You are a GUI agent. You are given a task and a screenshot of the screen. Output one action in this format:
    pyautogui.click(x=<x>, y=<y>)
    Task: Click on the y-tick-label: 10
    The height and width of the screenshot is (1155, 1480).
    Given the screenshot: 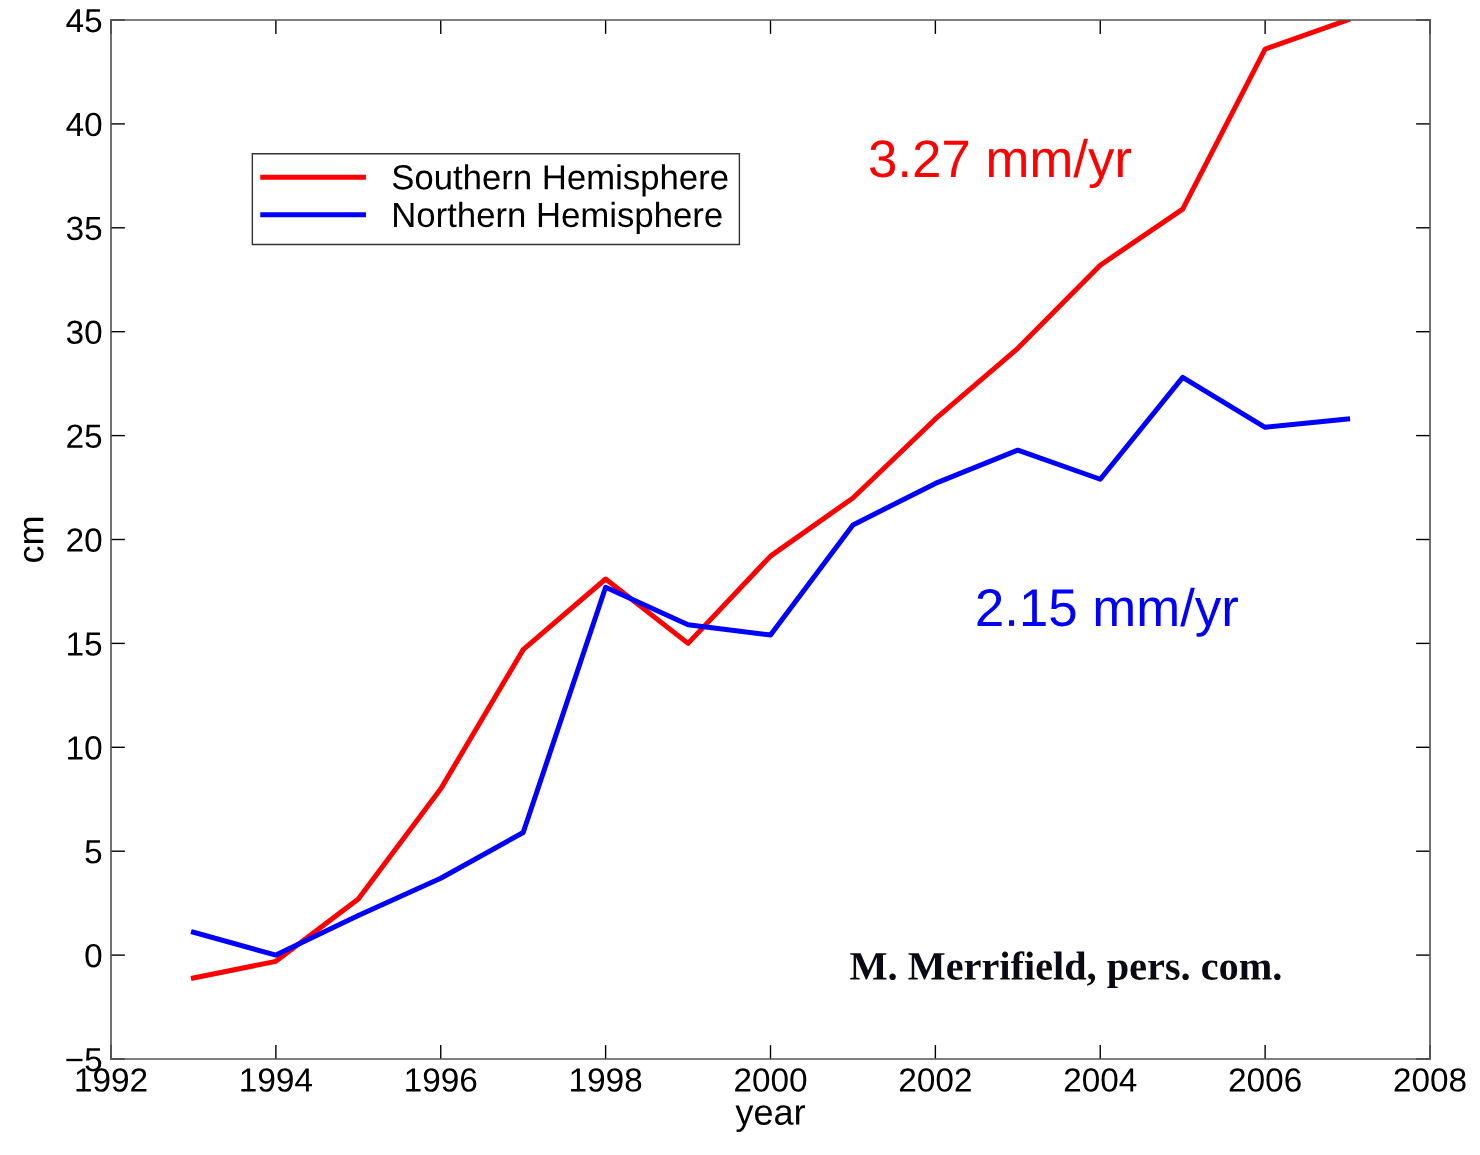 What is the action you would take?
    pyautogui.click(x=85, y=748)
    